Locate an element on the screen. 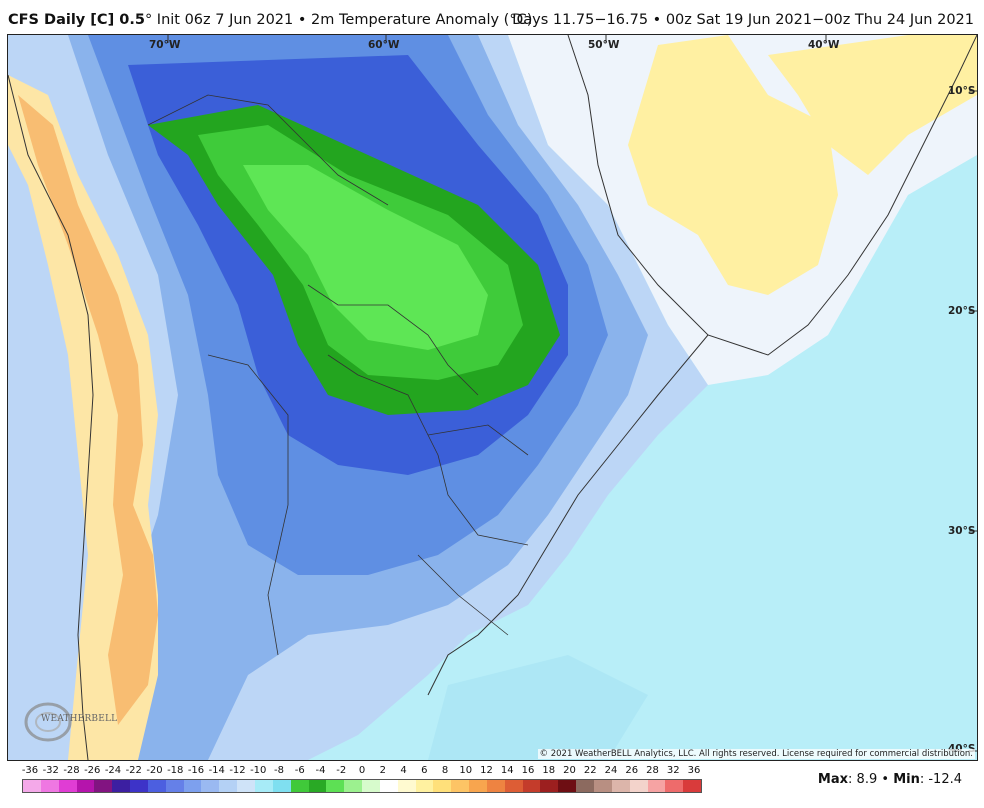 This screenshot has width=984, height=808. field-name: 2m Temperature Anomaly (°C) is located at coordinates (422, 20).